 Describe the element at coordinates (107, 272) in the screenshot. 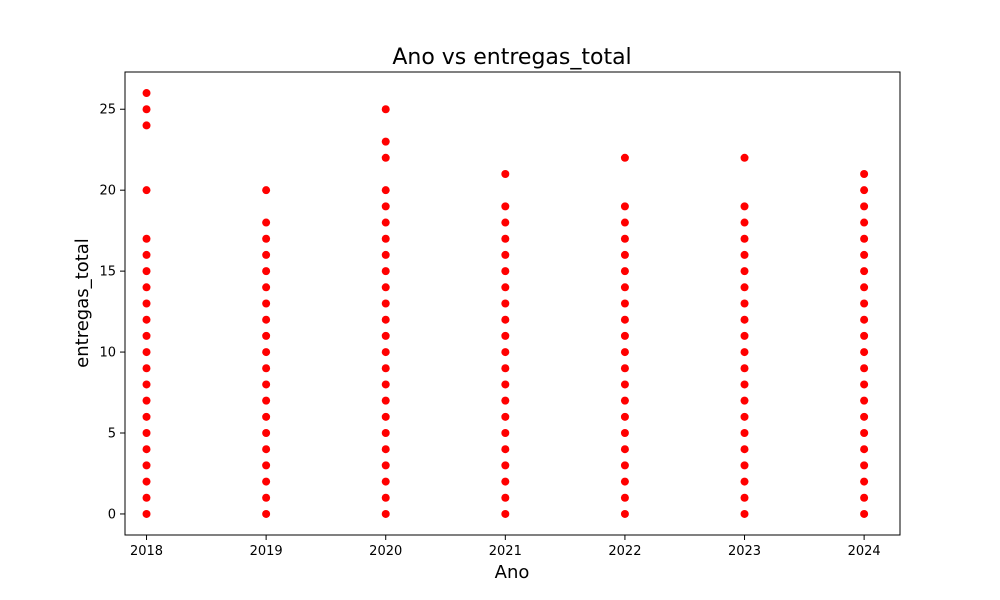

I see `y-tick-label: 15` at that location.